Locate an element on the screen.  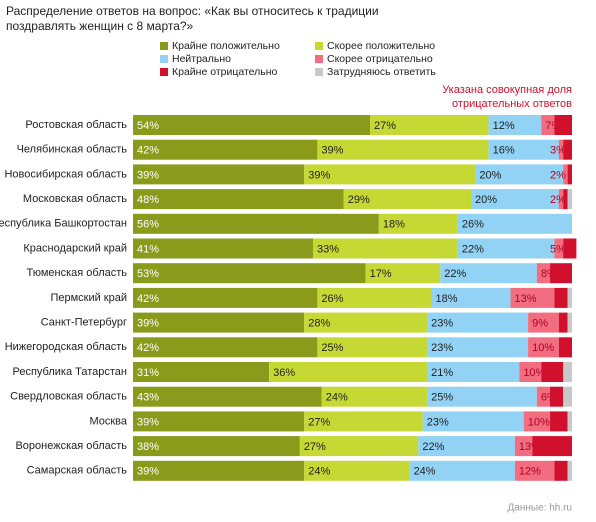
legend-label: Скорее положительно is located at coordinates (381, 46).